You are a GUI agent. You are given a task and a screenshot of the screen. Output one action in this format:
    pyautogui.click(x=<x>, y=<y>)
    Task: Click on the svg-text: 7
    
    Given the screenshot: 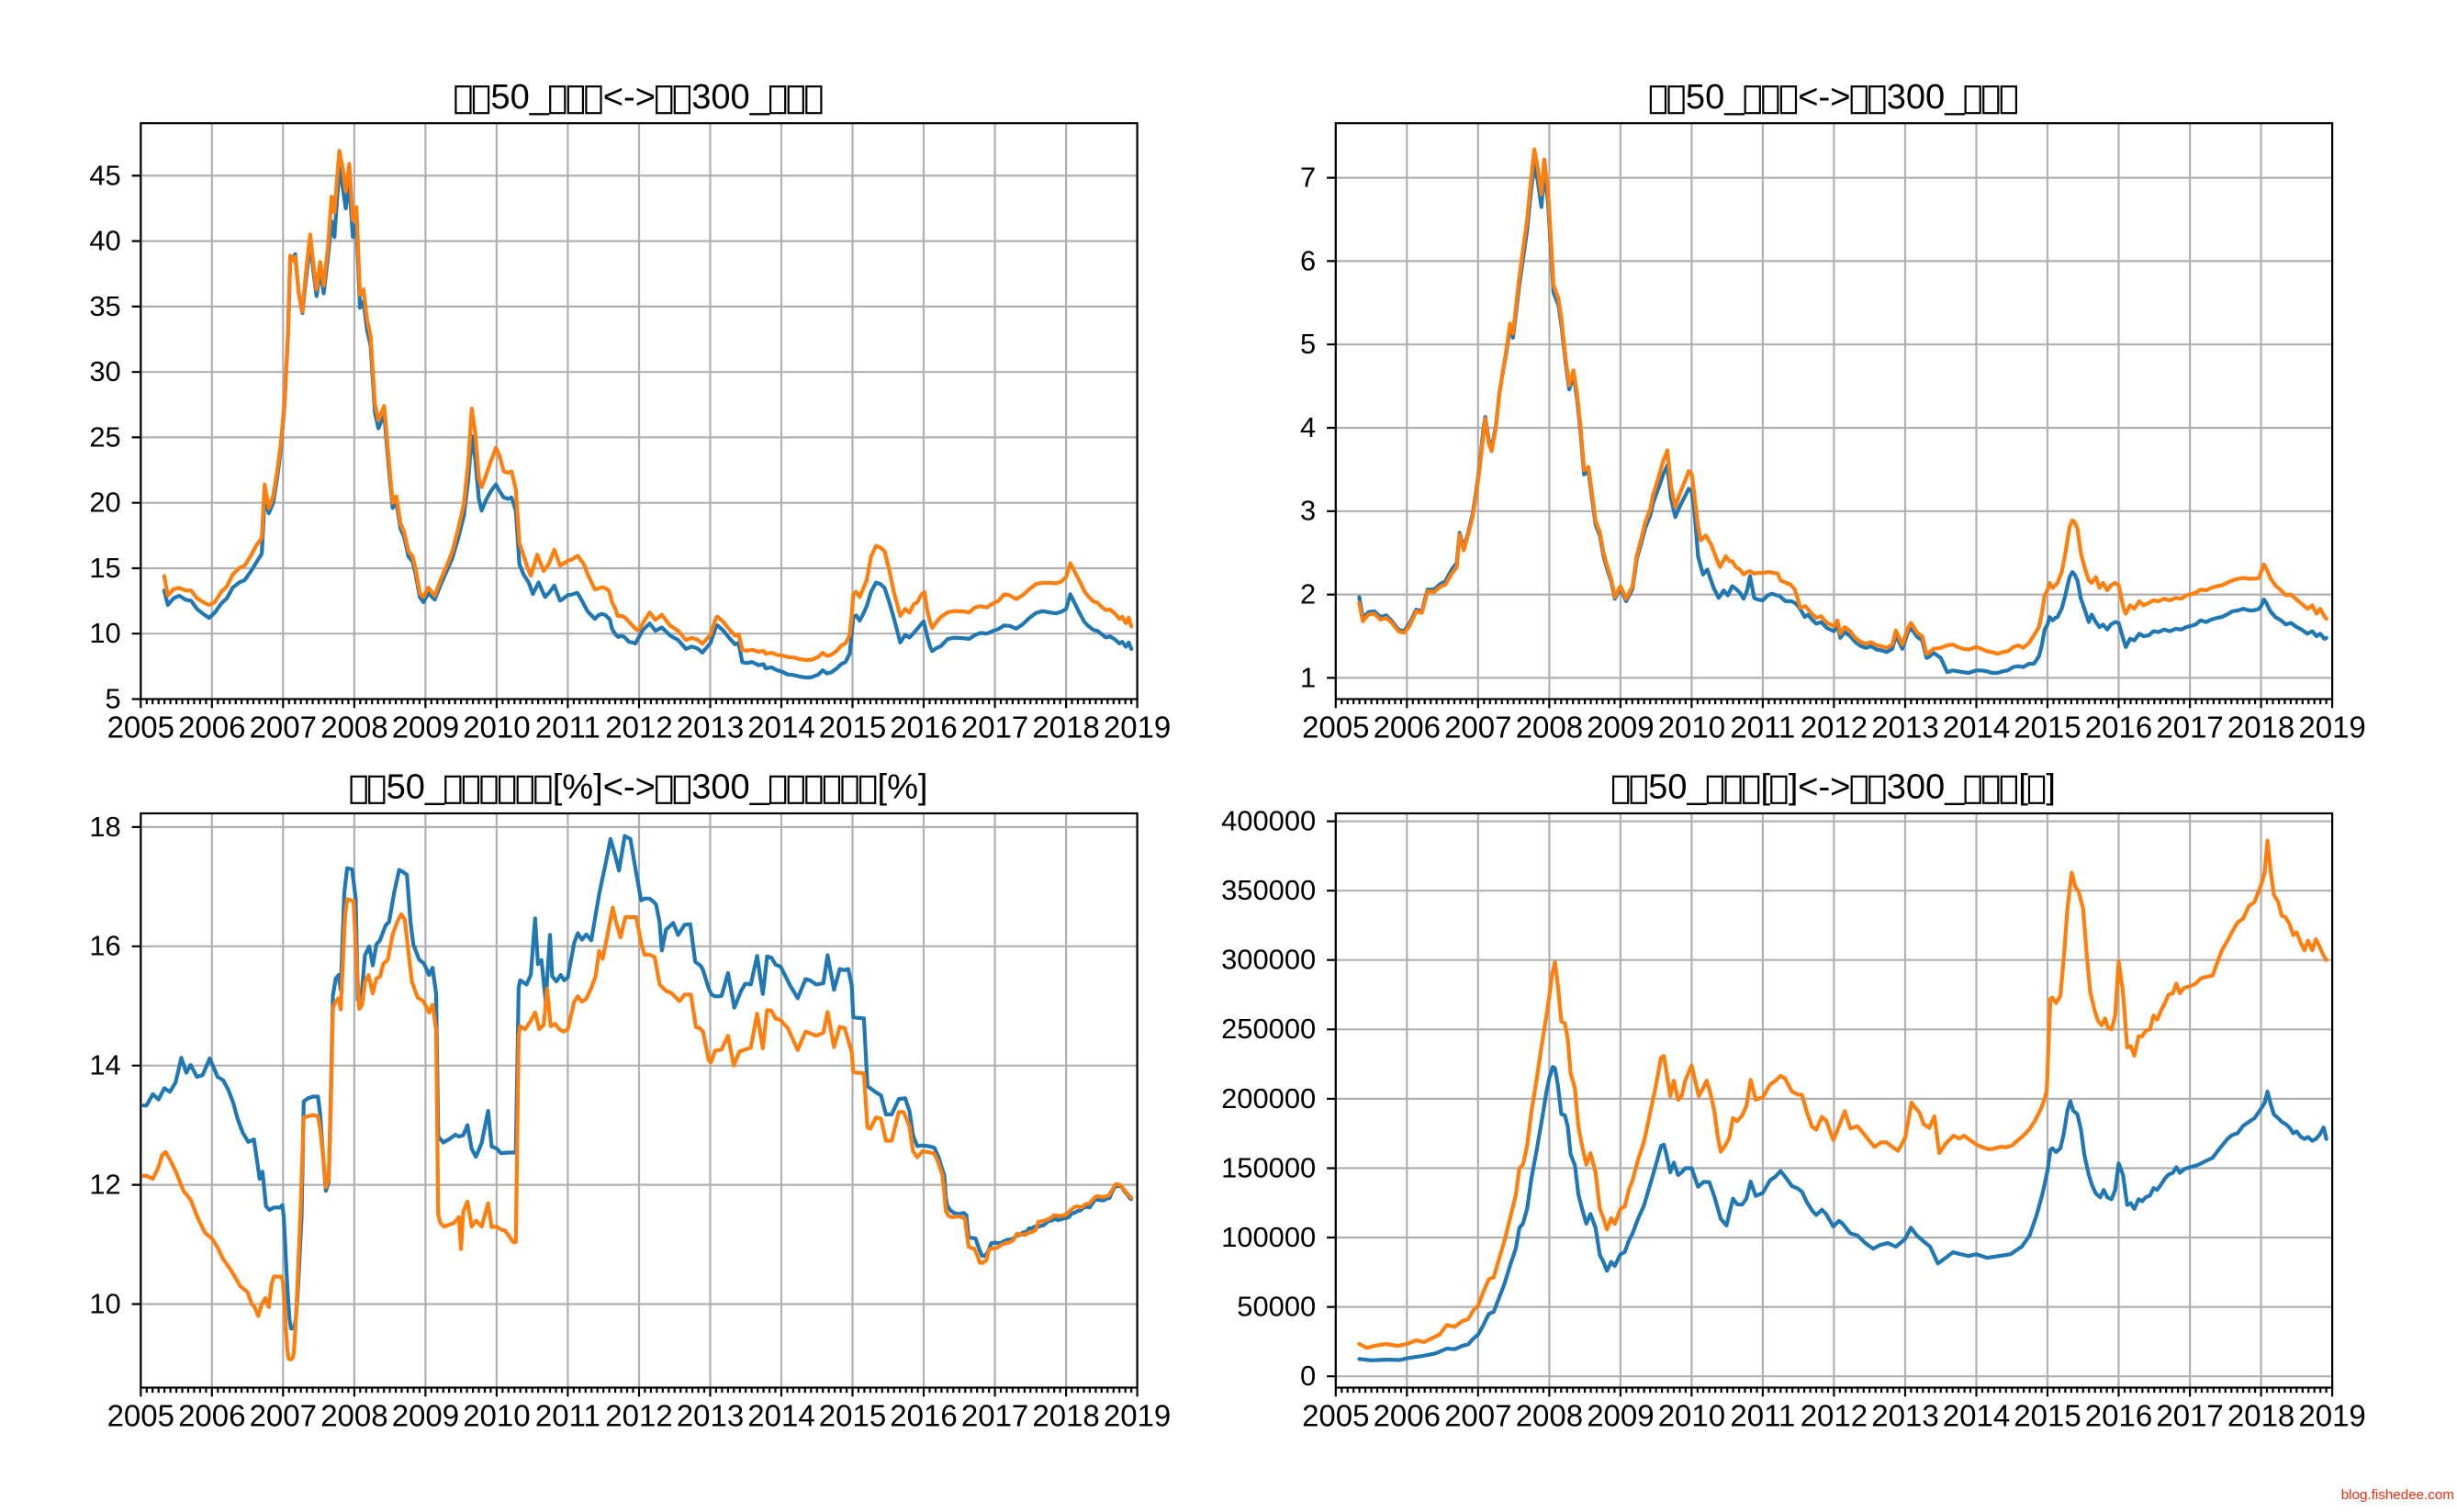 What is the action you would take?
    pyautogui.click(x=1308, y=178)
    